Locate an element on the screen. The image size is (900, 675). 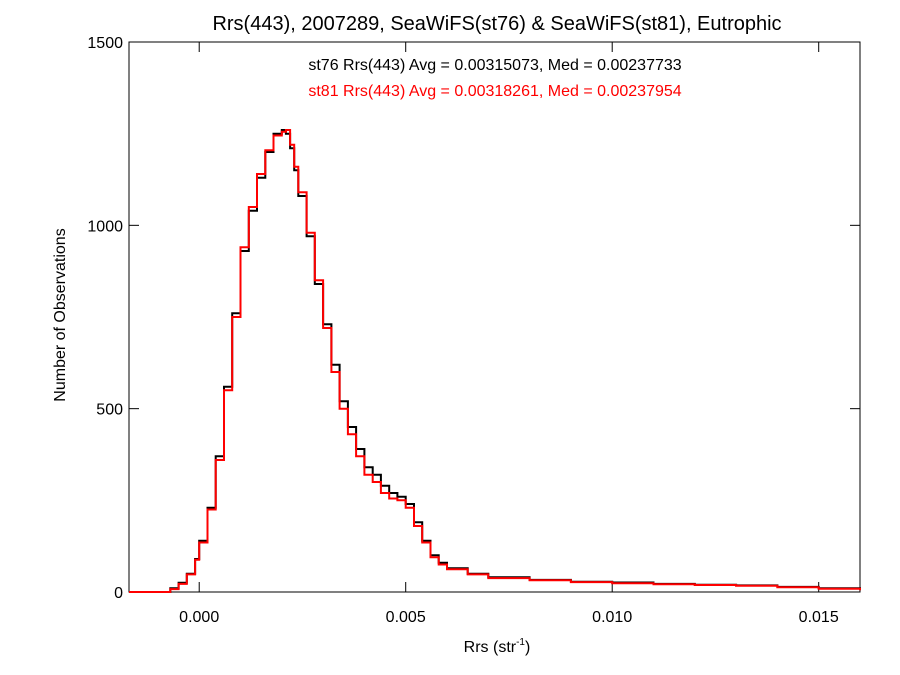
y-tick-label: 0 is located at coordinates (118, 593).